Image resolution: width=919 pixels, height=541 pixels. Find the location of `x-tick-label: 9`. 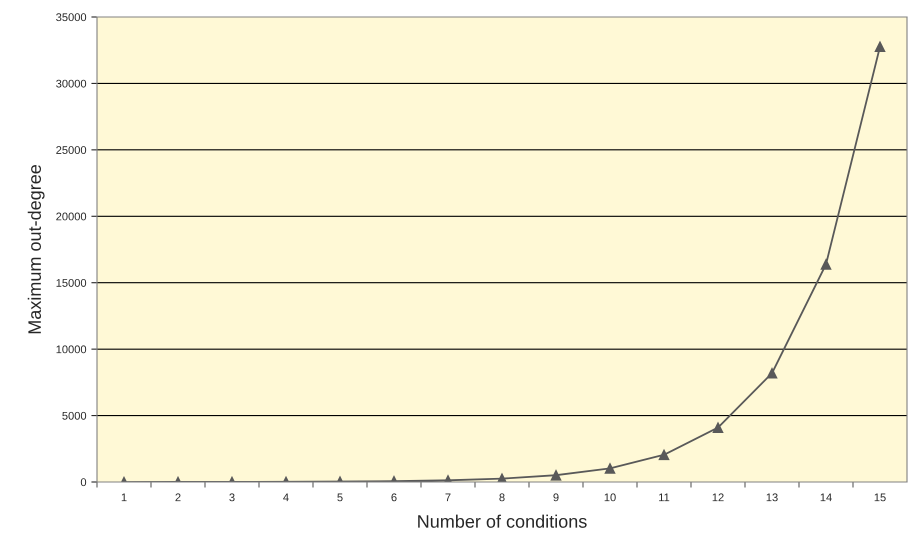

x-tick-label: 9 is located at coordinates (556, 497).